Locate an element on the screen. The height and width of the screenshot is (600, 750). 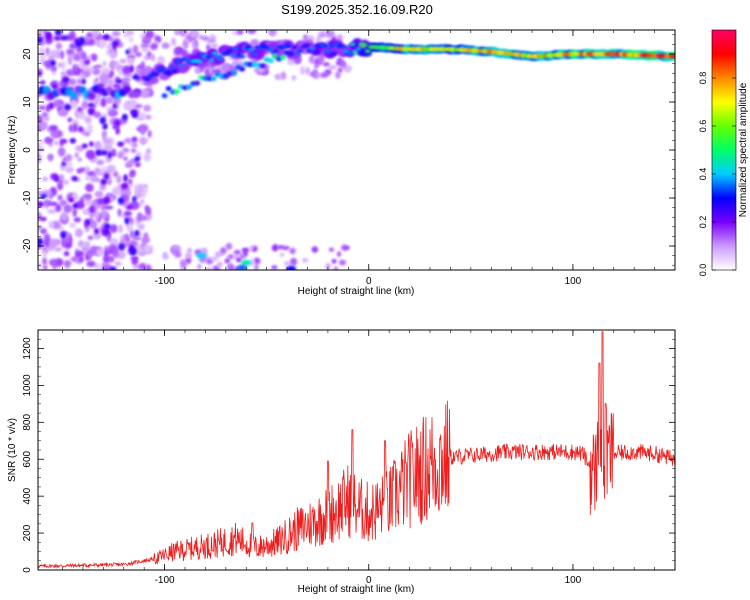
y-tick-label: 1000 is located at coordinates (27, 385).